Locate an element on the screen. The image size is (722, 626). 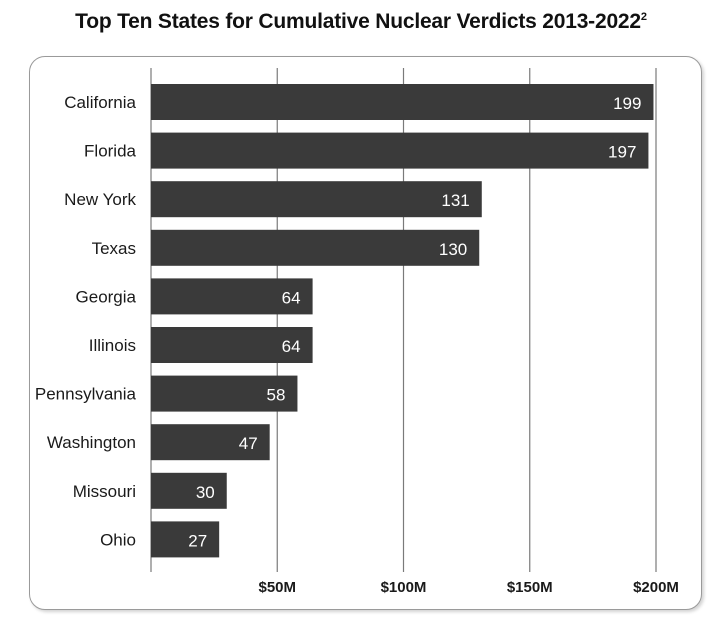
data-label: 27 is located at coordinates (197, 540).